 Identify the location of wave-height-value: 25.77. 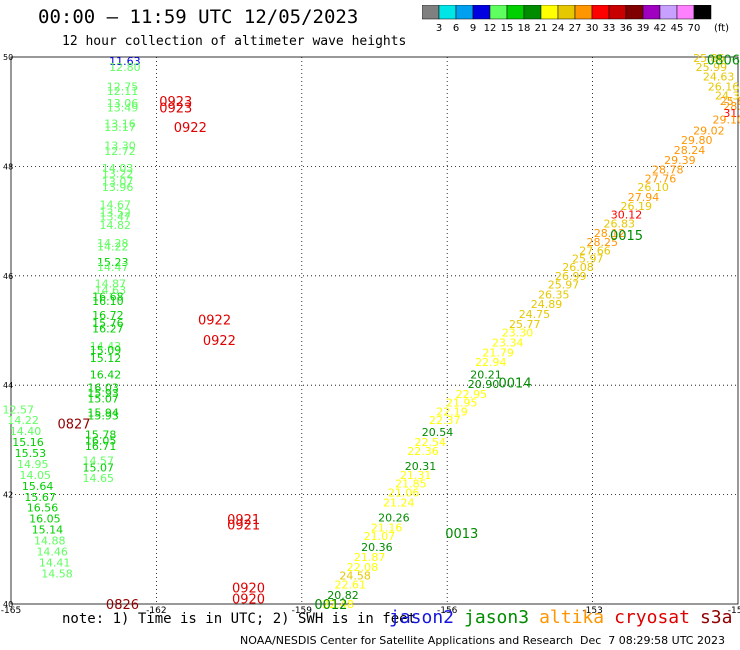
(525, 324).